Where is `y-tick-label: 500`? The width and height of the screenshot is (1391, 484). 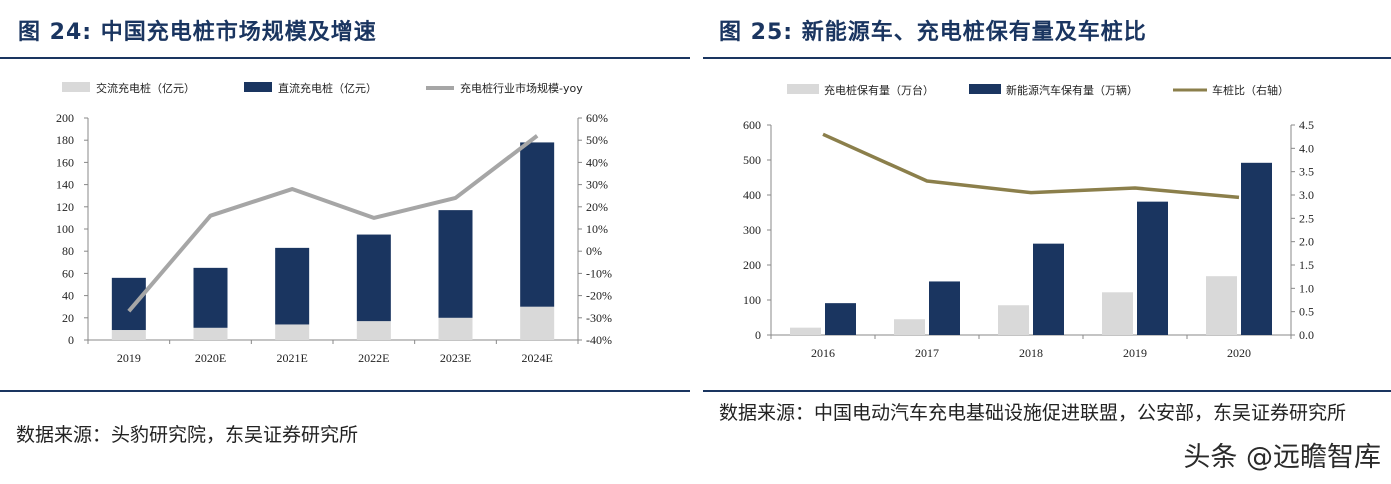 y-tick-label: 500 is located at coordinates (752, 160).